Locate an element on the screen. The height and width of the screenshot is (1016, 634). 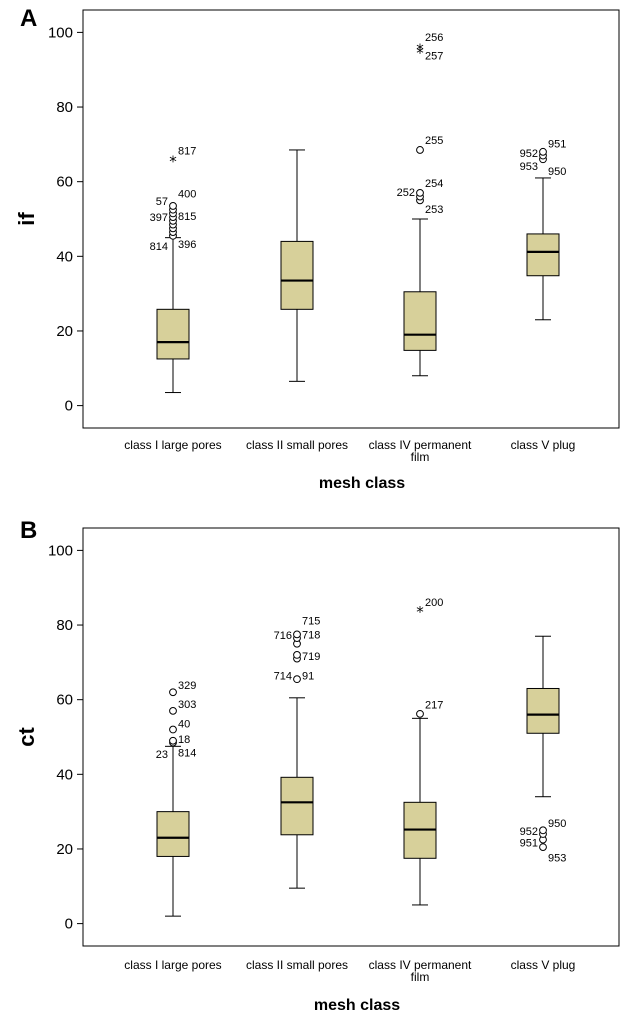
outlier-case-label: 329 is located at coordinates (187, 686).